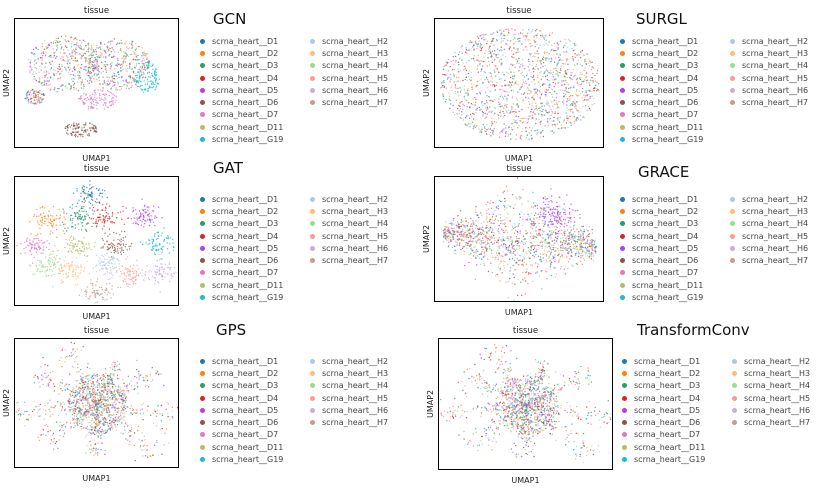  Describe the element at coordinates (365, 260) in the screenshot. I see `legend-item: scrna_heart__H7` at that location.